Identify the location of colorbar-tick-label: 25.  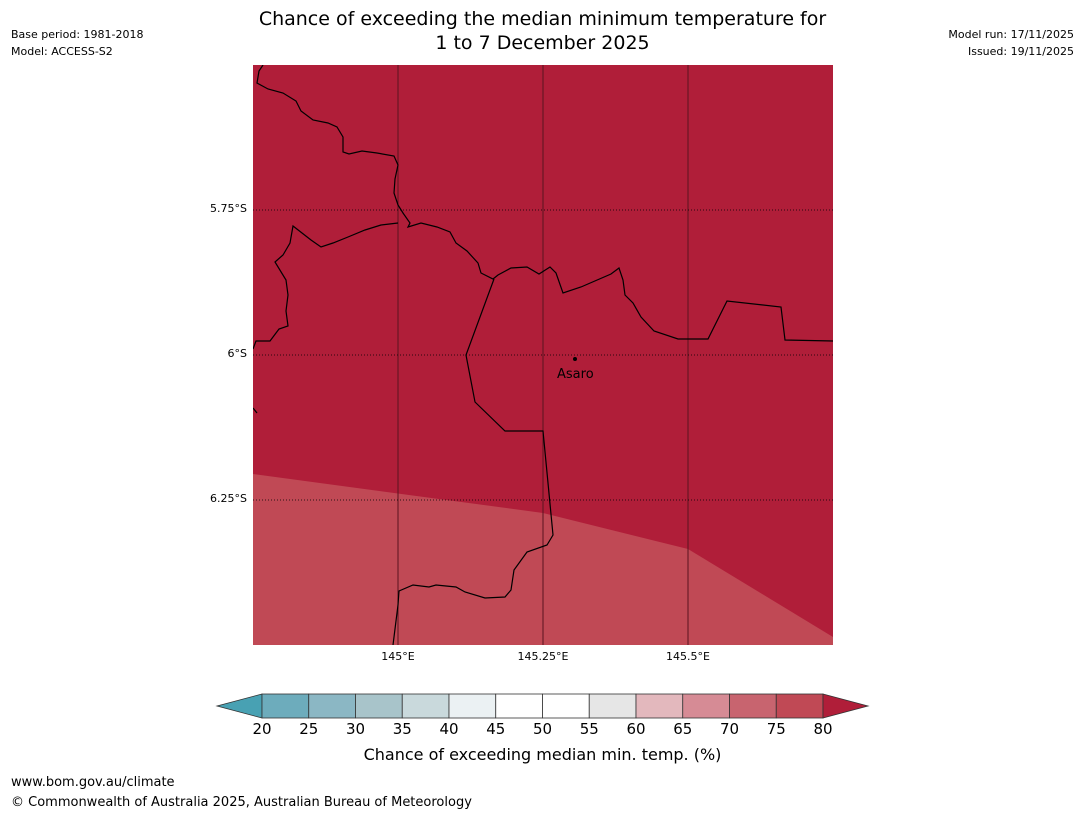
(309, 729).